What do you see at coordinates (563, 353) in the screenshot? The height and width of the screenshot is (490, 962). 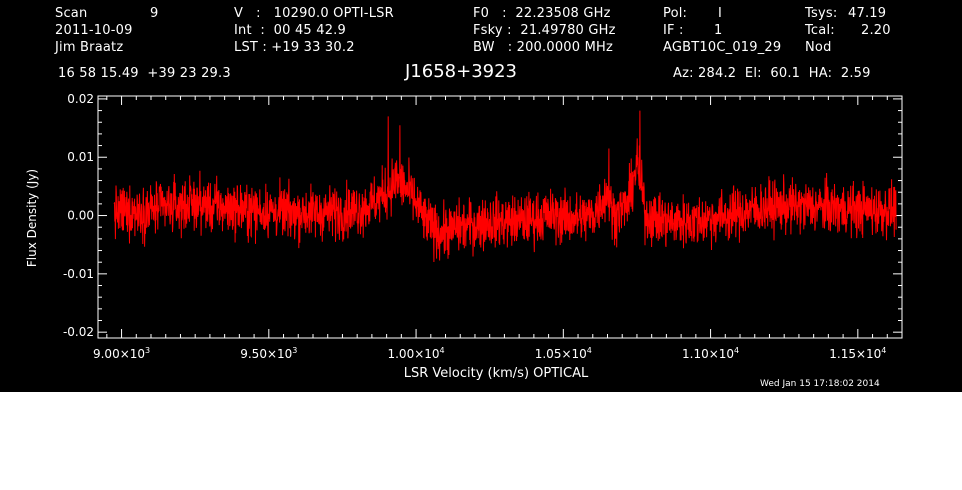 I see `x-tick-label: 1.05×104` at bounding box center [563, 353].